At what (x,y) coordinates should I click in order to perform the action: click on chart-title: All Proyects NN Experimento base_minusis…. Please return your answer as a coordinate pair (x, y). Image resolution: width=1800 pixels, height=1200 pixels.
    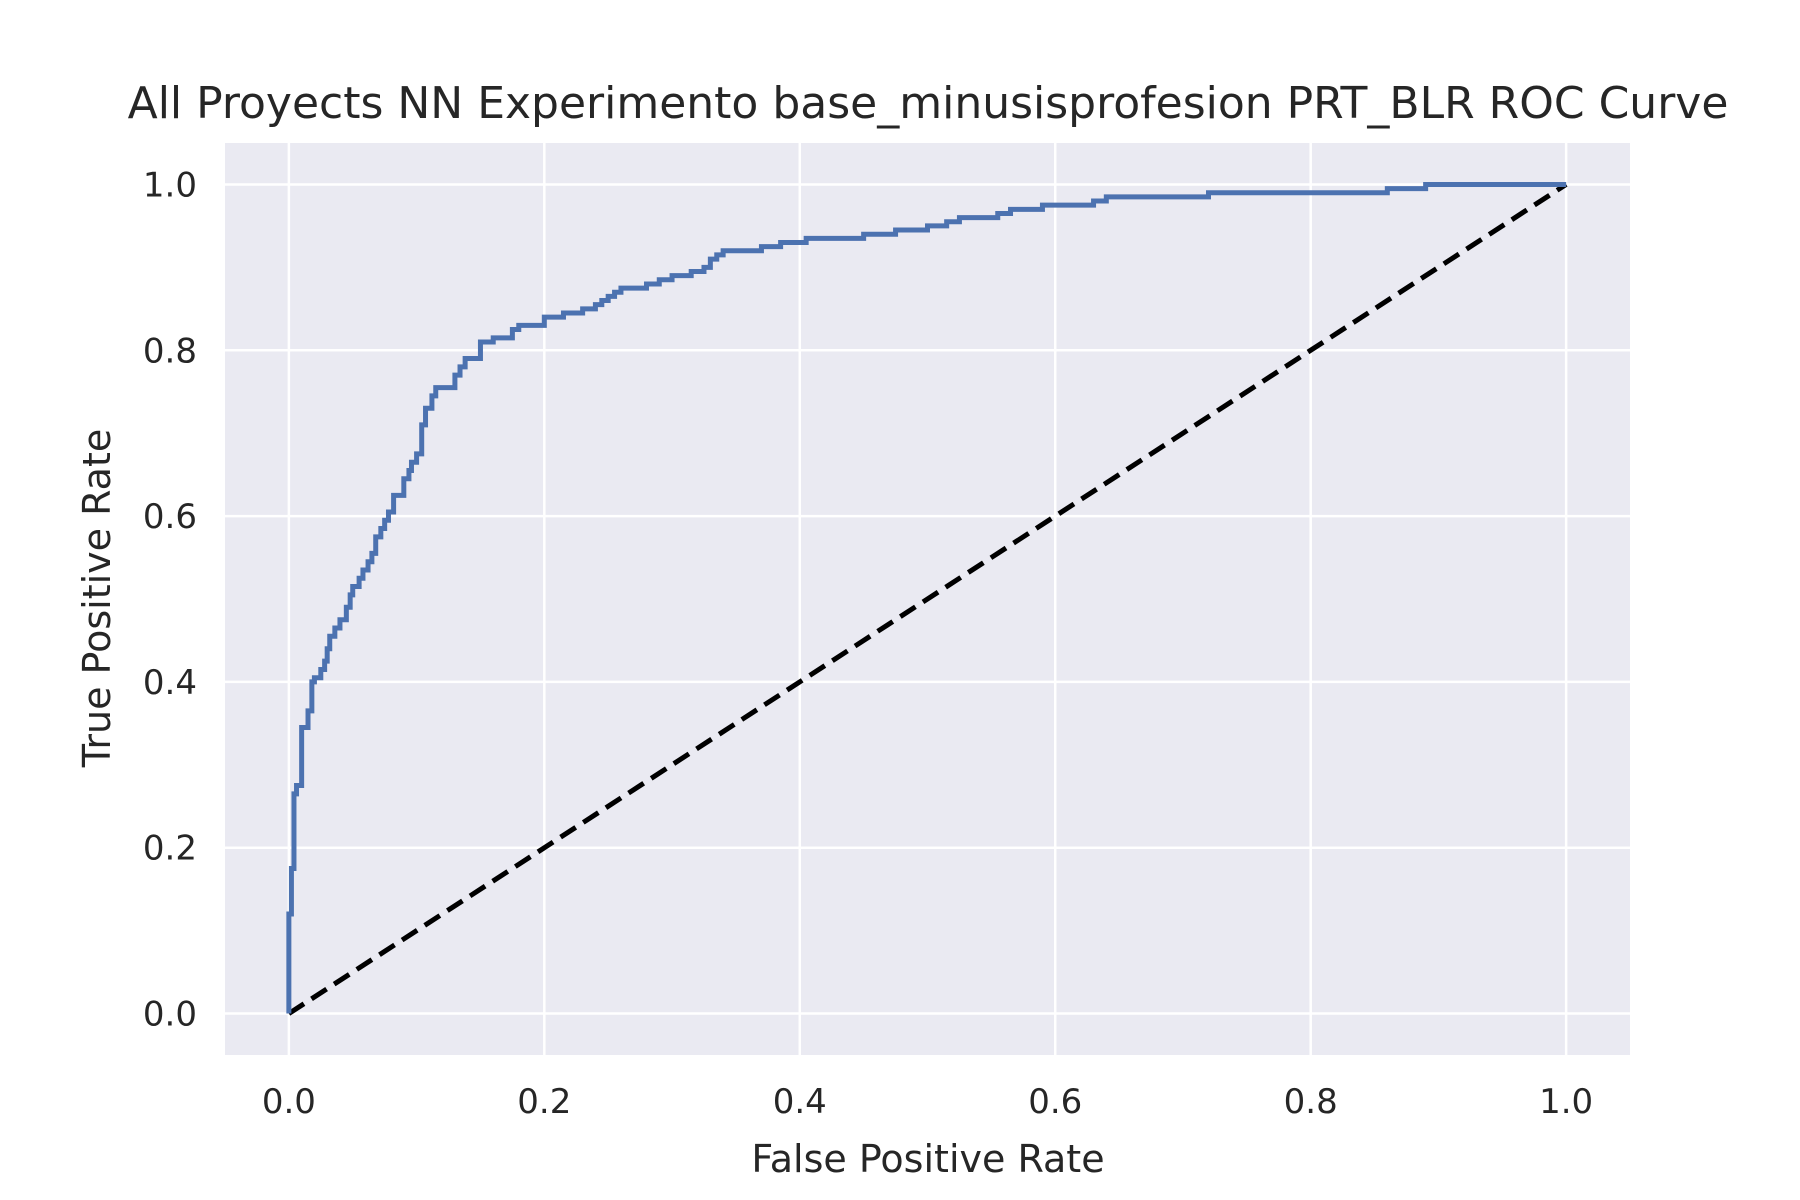
    Looking at the image, I should click on (928, 103).